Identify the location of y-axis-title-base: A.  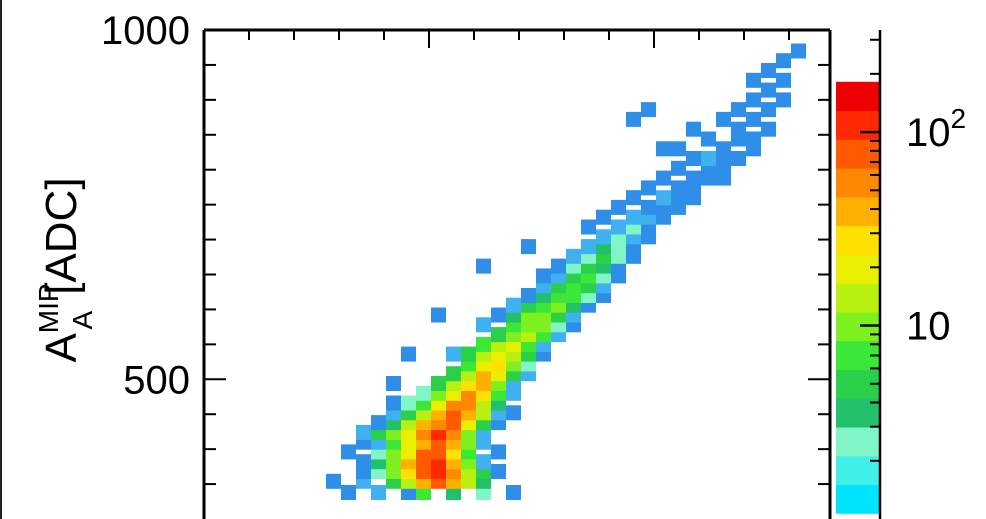
(61, 348).